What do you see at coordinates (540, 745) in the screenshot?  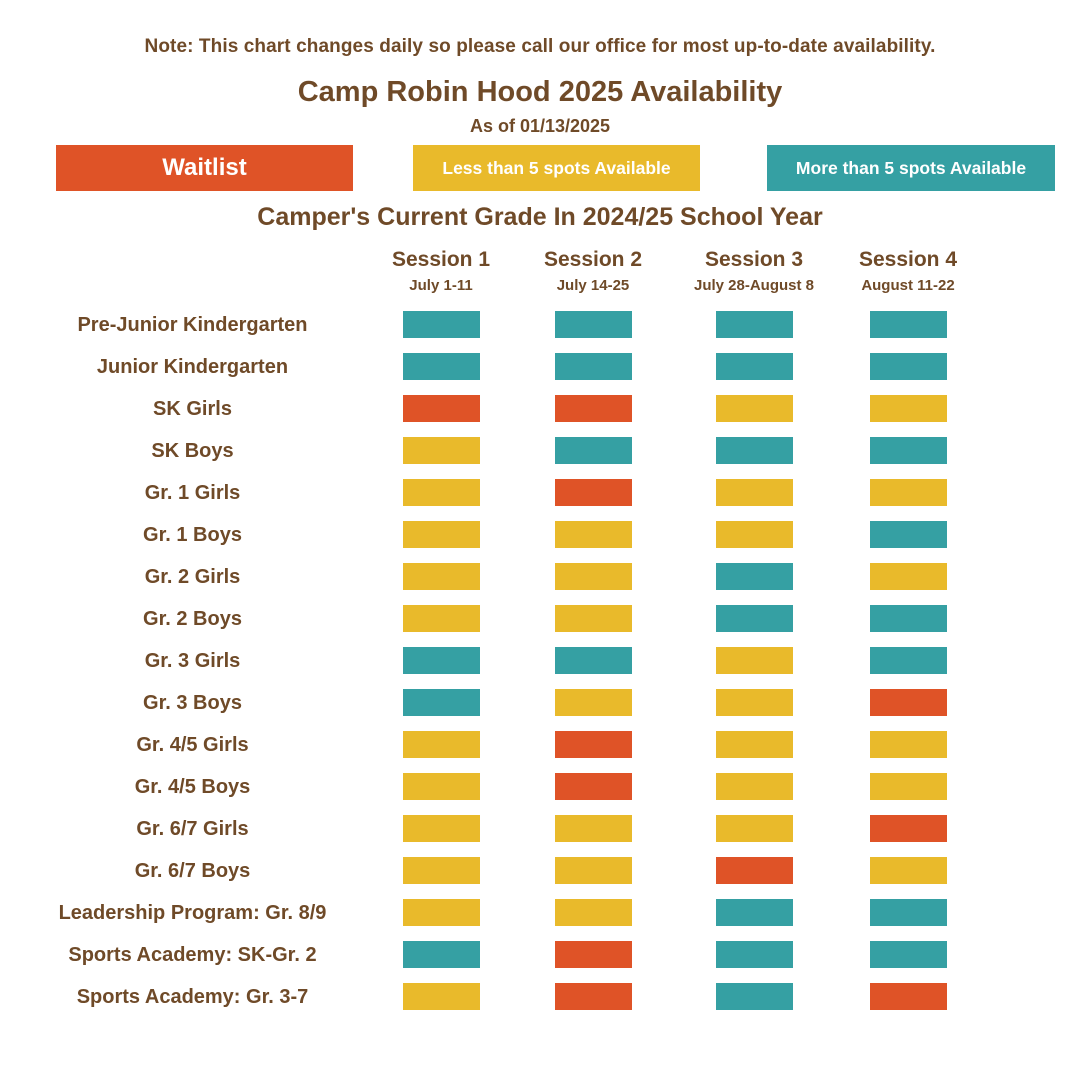 I see `grade-row: Gr. 4/5 Girls` at bounding box center [540, 745].